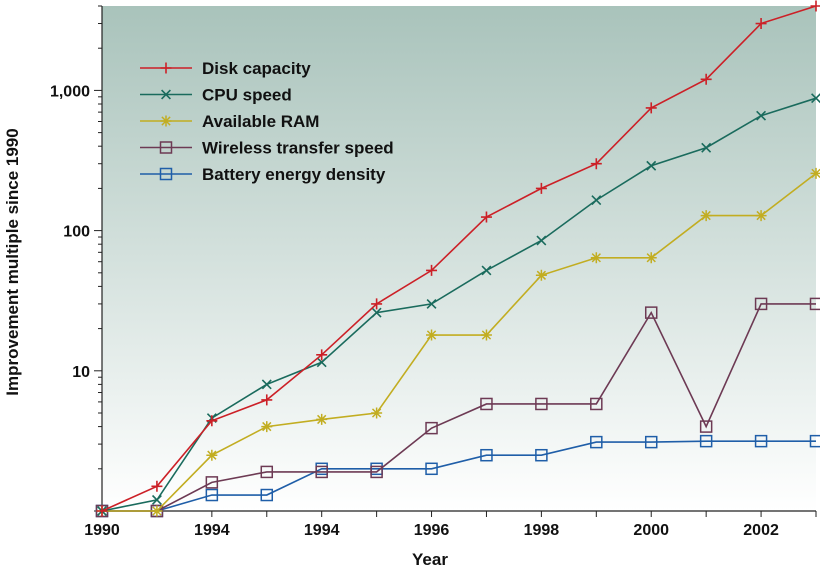 Image resolution: width=820 pixels, height=569 pixels. What do you see at coordinates (70, 91) in the screenshot?
I see `y-tick-label: 1,000` at bounding box center [70, 91].